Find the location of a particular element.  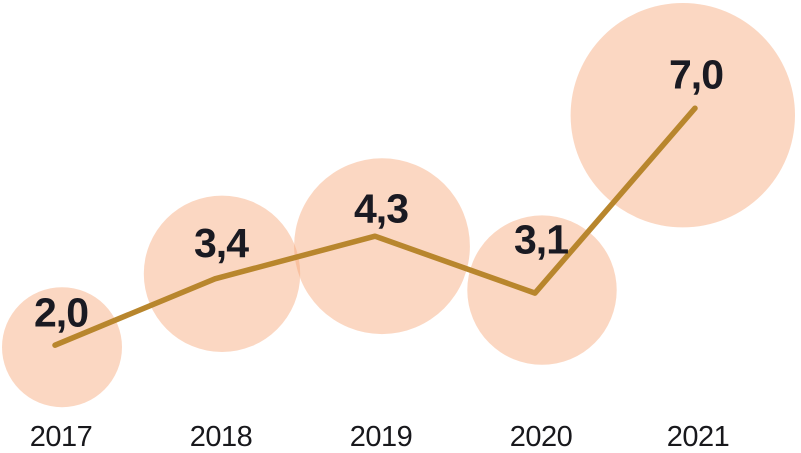

value-label-2017: 2,0 is located at coordinates (61, 313).